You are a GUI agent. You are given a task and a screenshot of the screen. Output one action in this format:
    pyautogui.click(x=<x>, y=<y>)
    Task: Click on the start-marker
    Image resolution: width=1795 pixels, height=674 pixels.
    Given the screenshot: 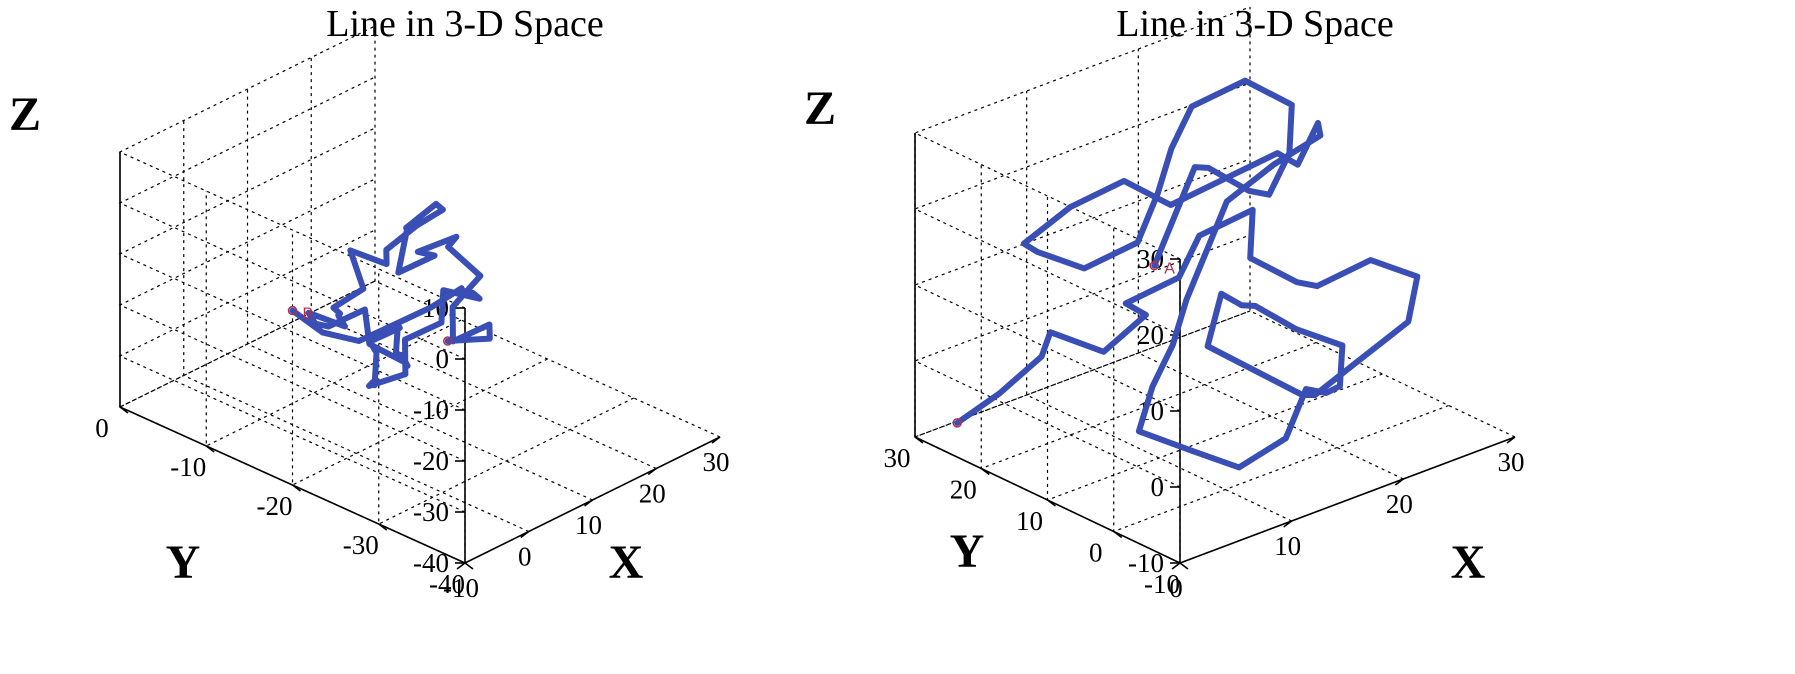 What is the action you would take?
    pyautogui.click(x=448, y=341)
    